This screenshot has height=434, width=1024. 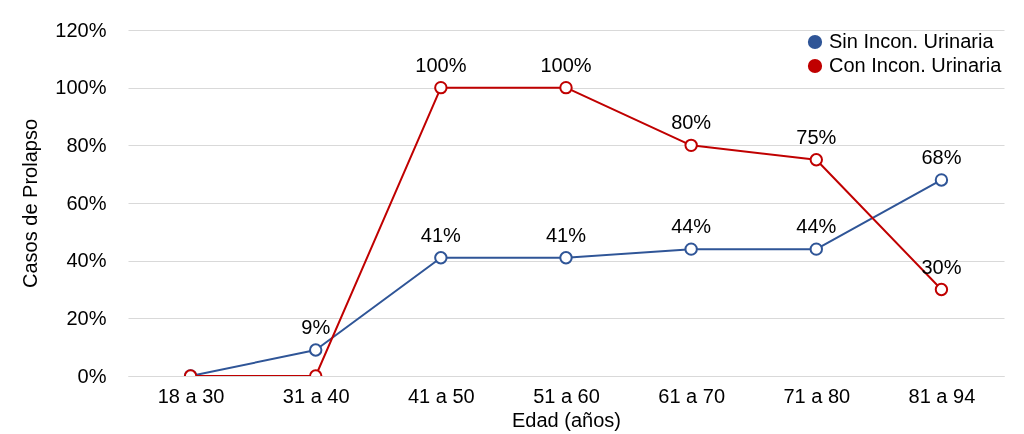 I want to click on y-tick-label: 60%, so click(x=86, y=202).